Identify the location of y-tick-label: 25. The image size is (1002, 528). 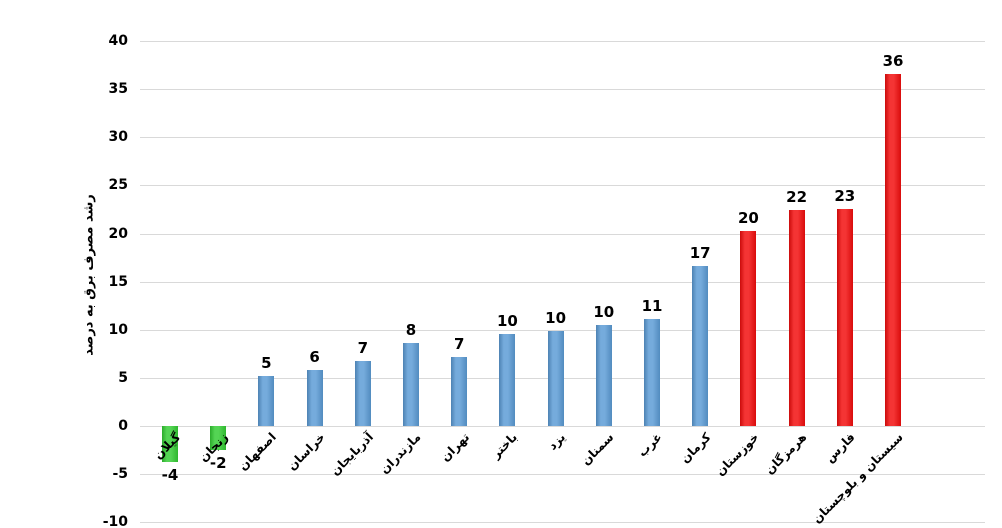
(118, 185).